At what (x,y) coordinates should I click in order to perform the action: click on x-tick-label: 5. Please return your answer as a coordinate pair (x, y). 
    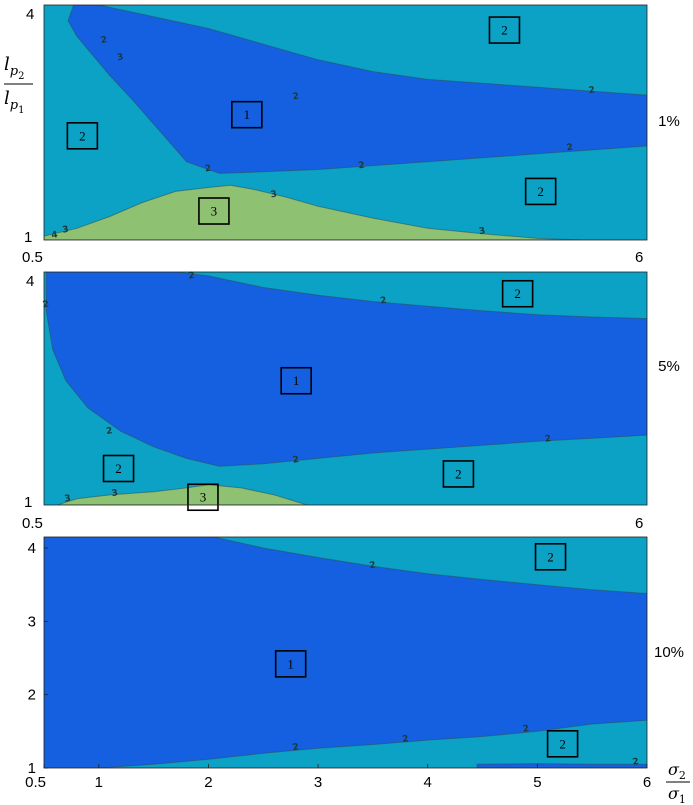
    Looking at the image, I should click on (537, 782).